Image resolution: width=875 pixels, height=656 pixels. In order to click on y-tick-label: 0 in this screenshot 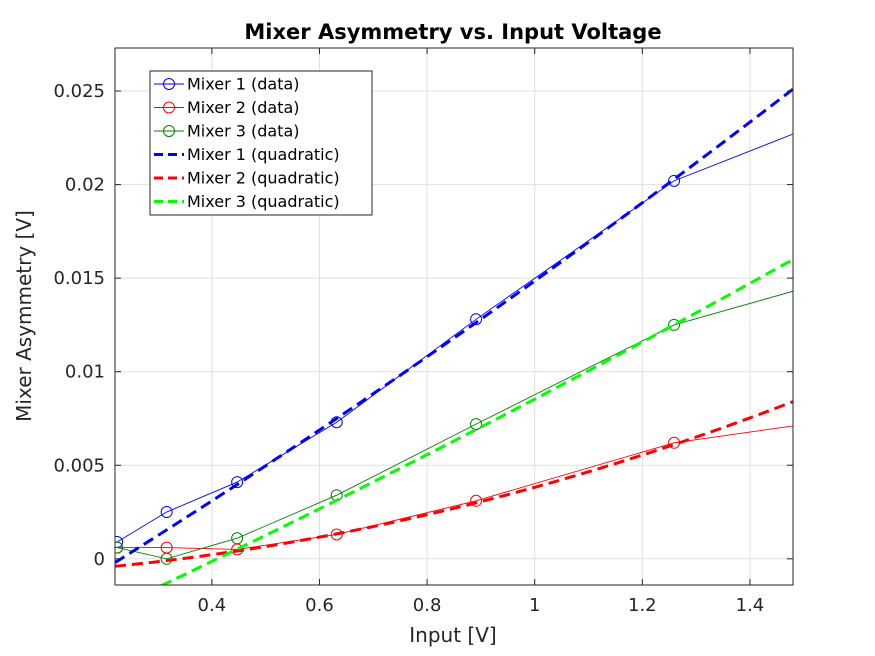, I will do `click(99, 559)`.